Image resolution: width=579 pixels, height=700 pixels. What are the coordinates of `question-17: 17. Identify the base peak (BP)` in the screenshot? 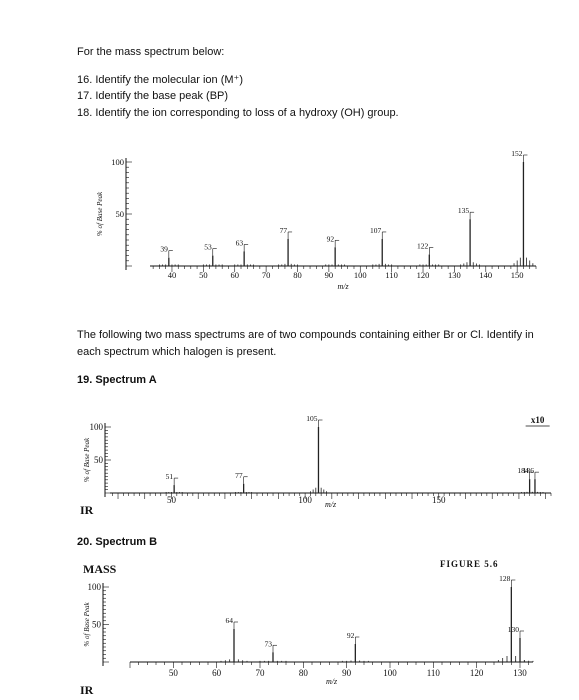 It's located at (153, 96).